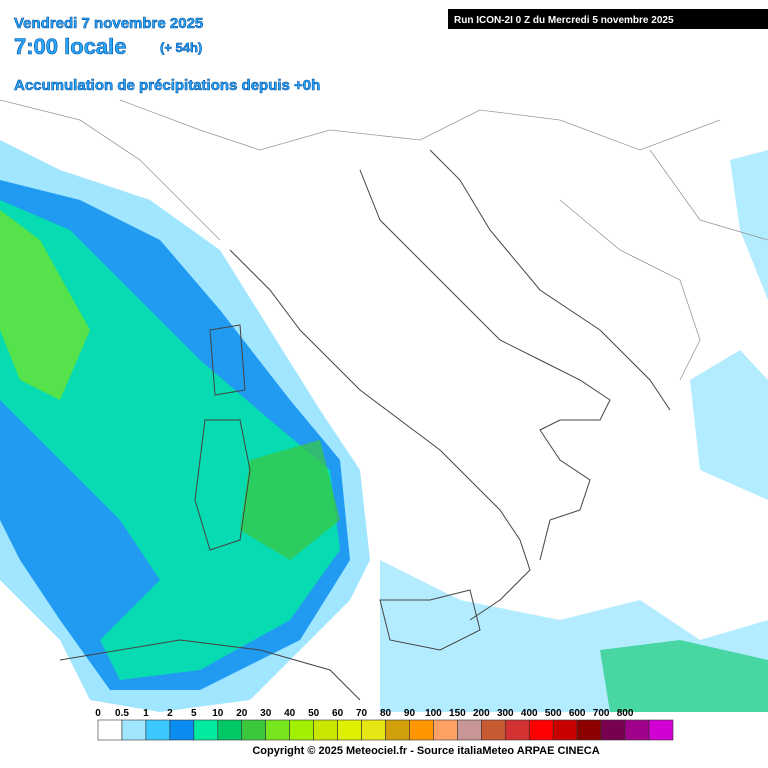  Describe the element at coordinates (218, 713) in the screenshot. I see `legend-label: 10` at that location.